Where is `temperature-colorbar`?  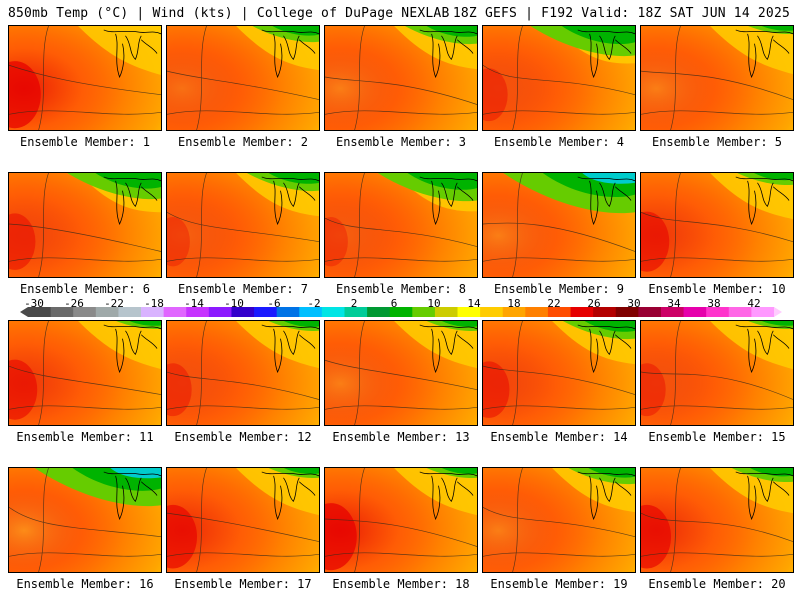
temperature-colorbar is located at coordinates (401, 312).